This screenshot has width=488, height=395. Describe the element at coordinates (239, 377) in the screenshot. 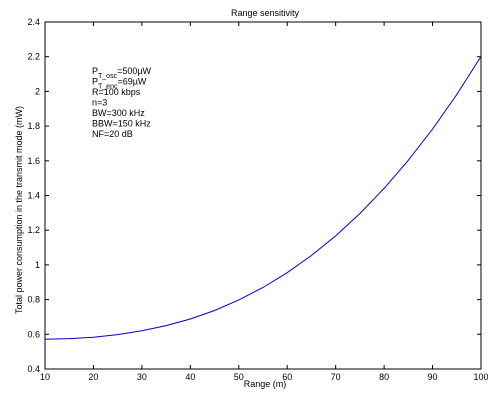

I see `x-tick-label: 50` at that location.